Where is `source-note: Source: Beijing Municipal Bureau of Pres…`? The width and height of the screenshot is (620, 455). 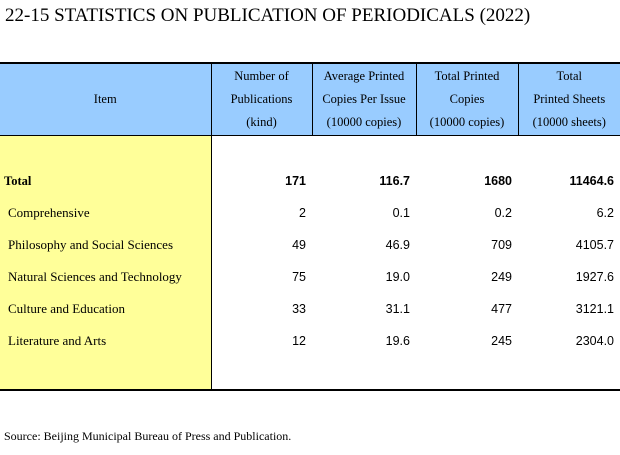
source-note: Source: Beijing Municipal Bureau of Pres… is located at coordinates (148, 436).